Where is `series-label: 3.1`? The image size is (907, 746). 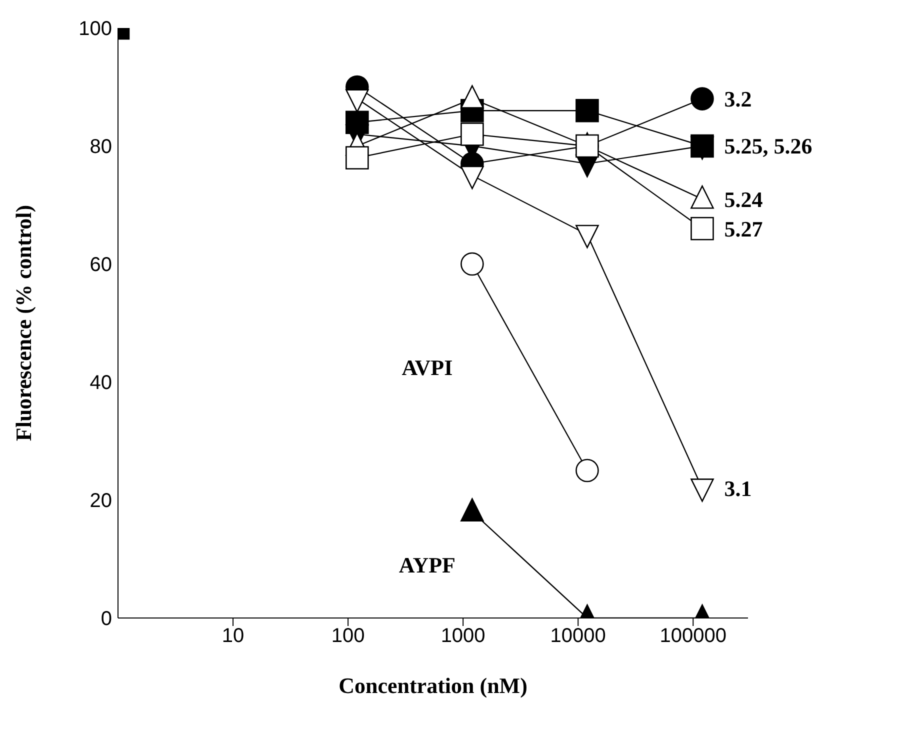 series-label: 3.1 is located at coordinates (738, 488).